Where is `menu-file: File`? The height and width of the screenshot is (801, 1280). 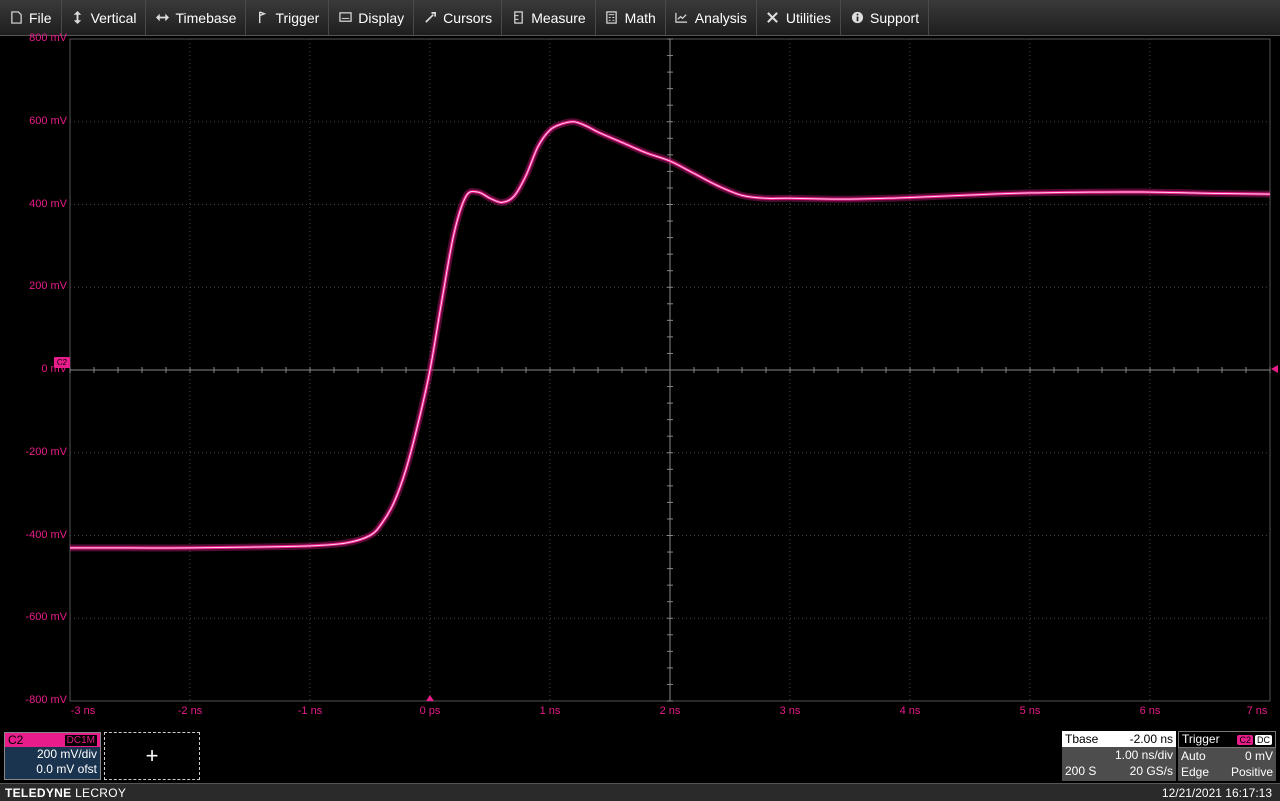 menu-file: File is located at coordinates (31, 17).